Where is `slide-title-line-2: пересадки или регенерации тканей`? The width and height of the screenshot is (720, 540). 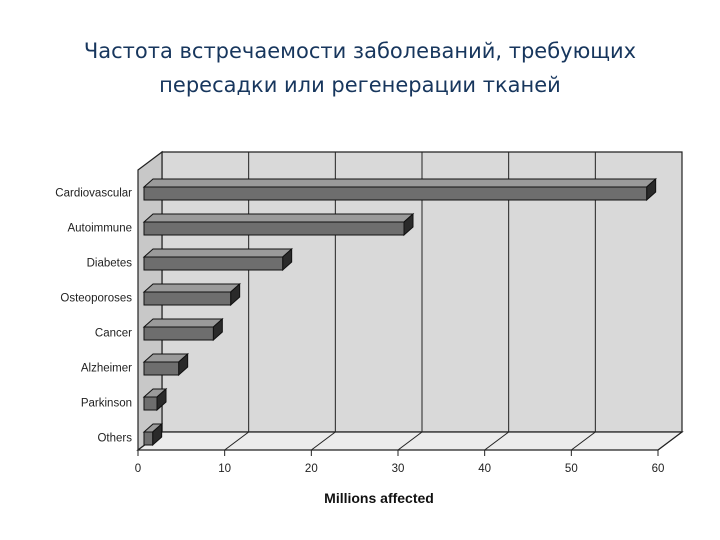
slide-title-line-2: пересадки или регенерации тканей is located at coordinates (360, 85).